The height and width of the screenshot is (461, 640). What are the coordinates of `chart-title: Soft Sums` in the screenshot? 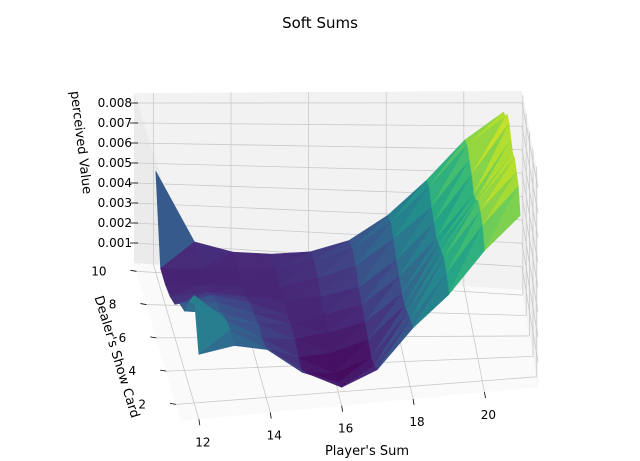 It's located at (320, 23).